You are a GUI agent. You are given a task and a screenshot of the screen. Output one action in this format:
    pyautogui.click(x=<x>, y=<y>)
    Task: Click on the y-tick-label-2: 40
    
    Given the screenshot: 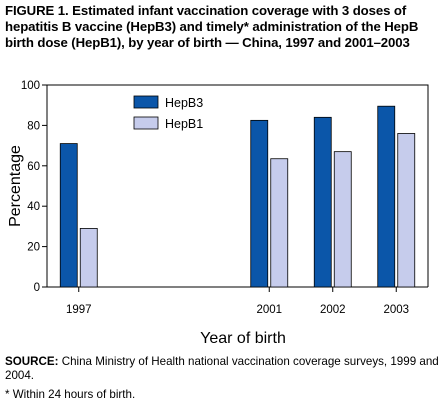 What is the action you would take?
    pyautogui.click(x=33, y=207)
    